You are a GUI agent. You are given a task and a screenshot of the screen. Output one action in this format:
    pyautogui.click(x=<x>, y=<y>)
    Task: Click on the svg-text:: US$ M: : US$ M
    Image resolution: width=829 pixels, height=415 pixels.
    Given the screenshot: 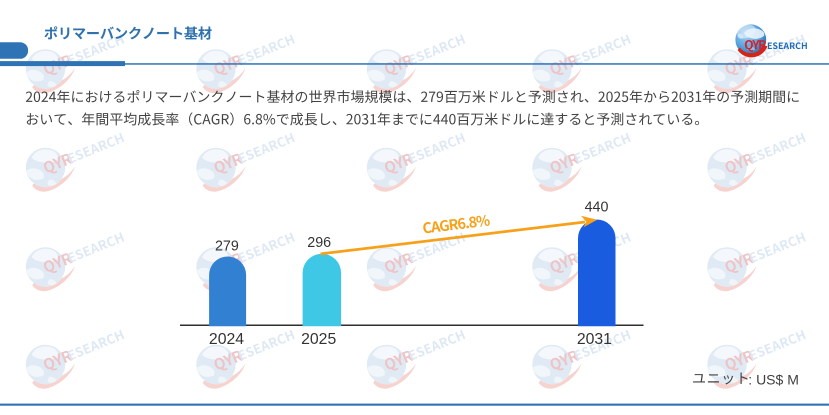 What is the action you would take?
    pyautogui.click(x=773, y=380)
    